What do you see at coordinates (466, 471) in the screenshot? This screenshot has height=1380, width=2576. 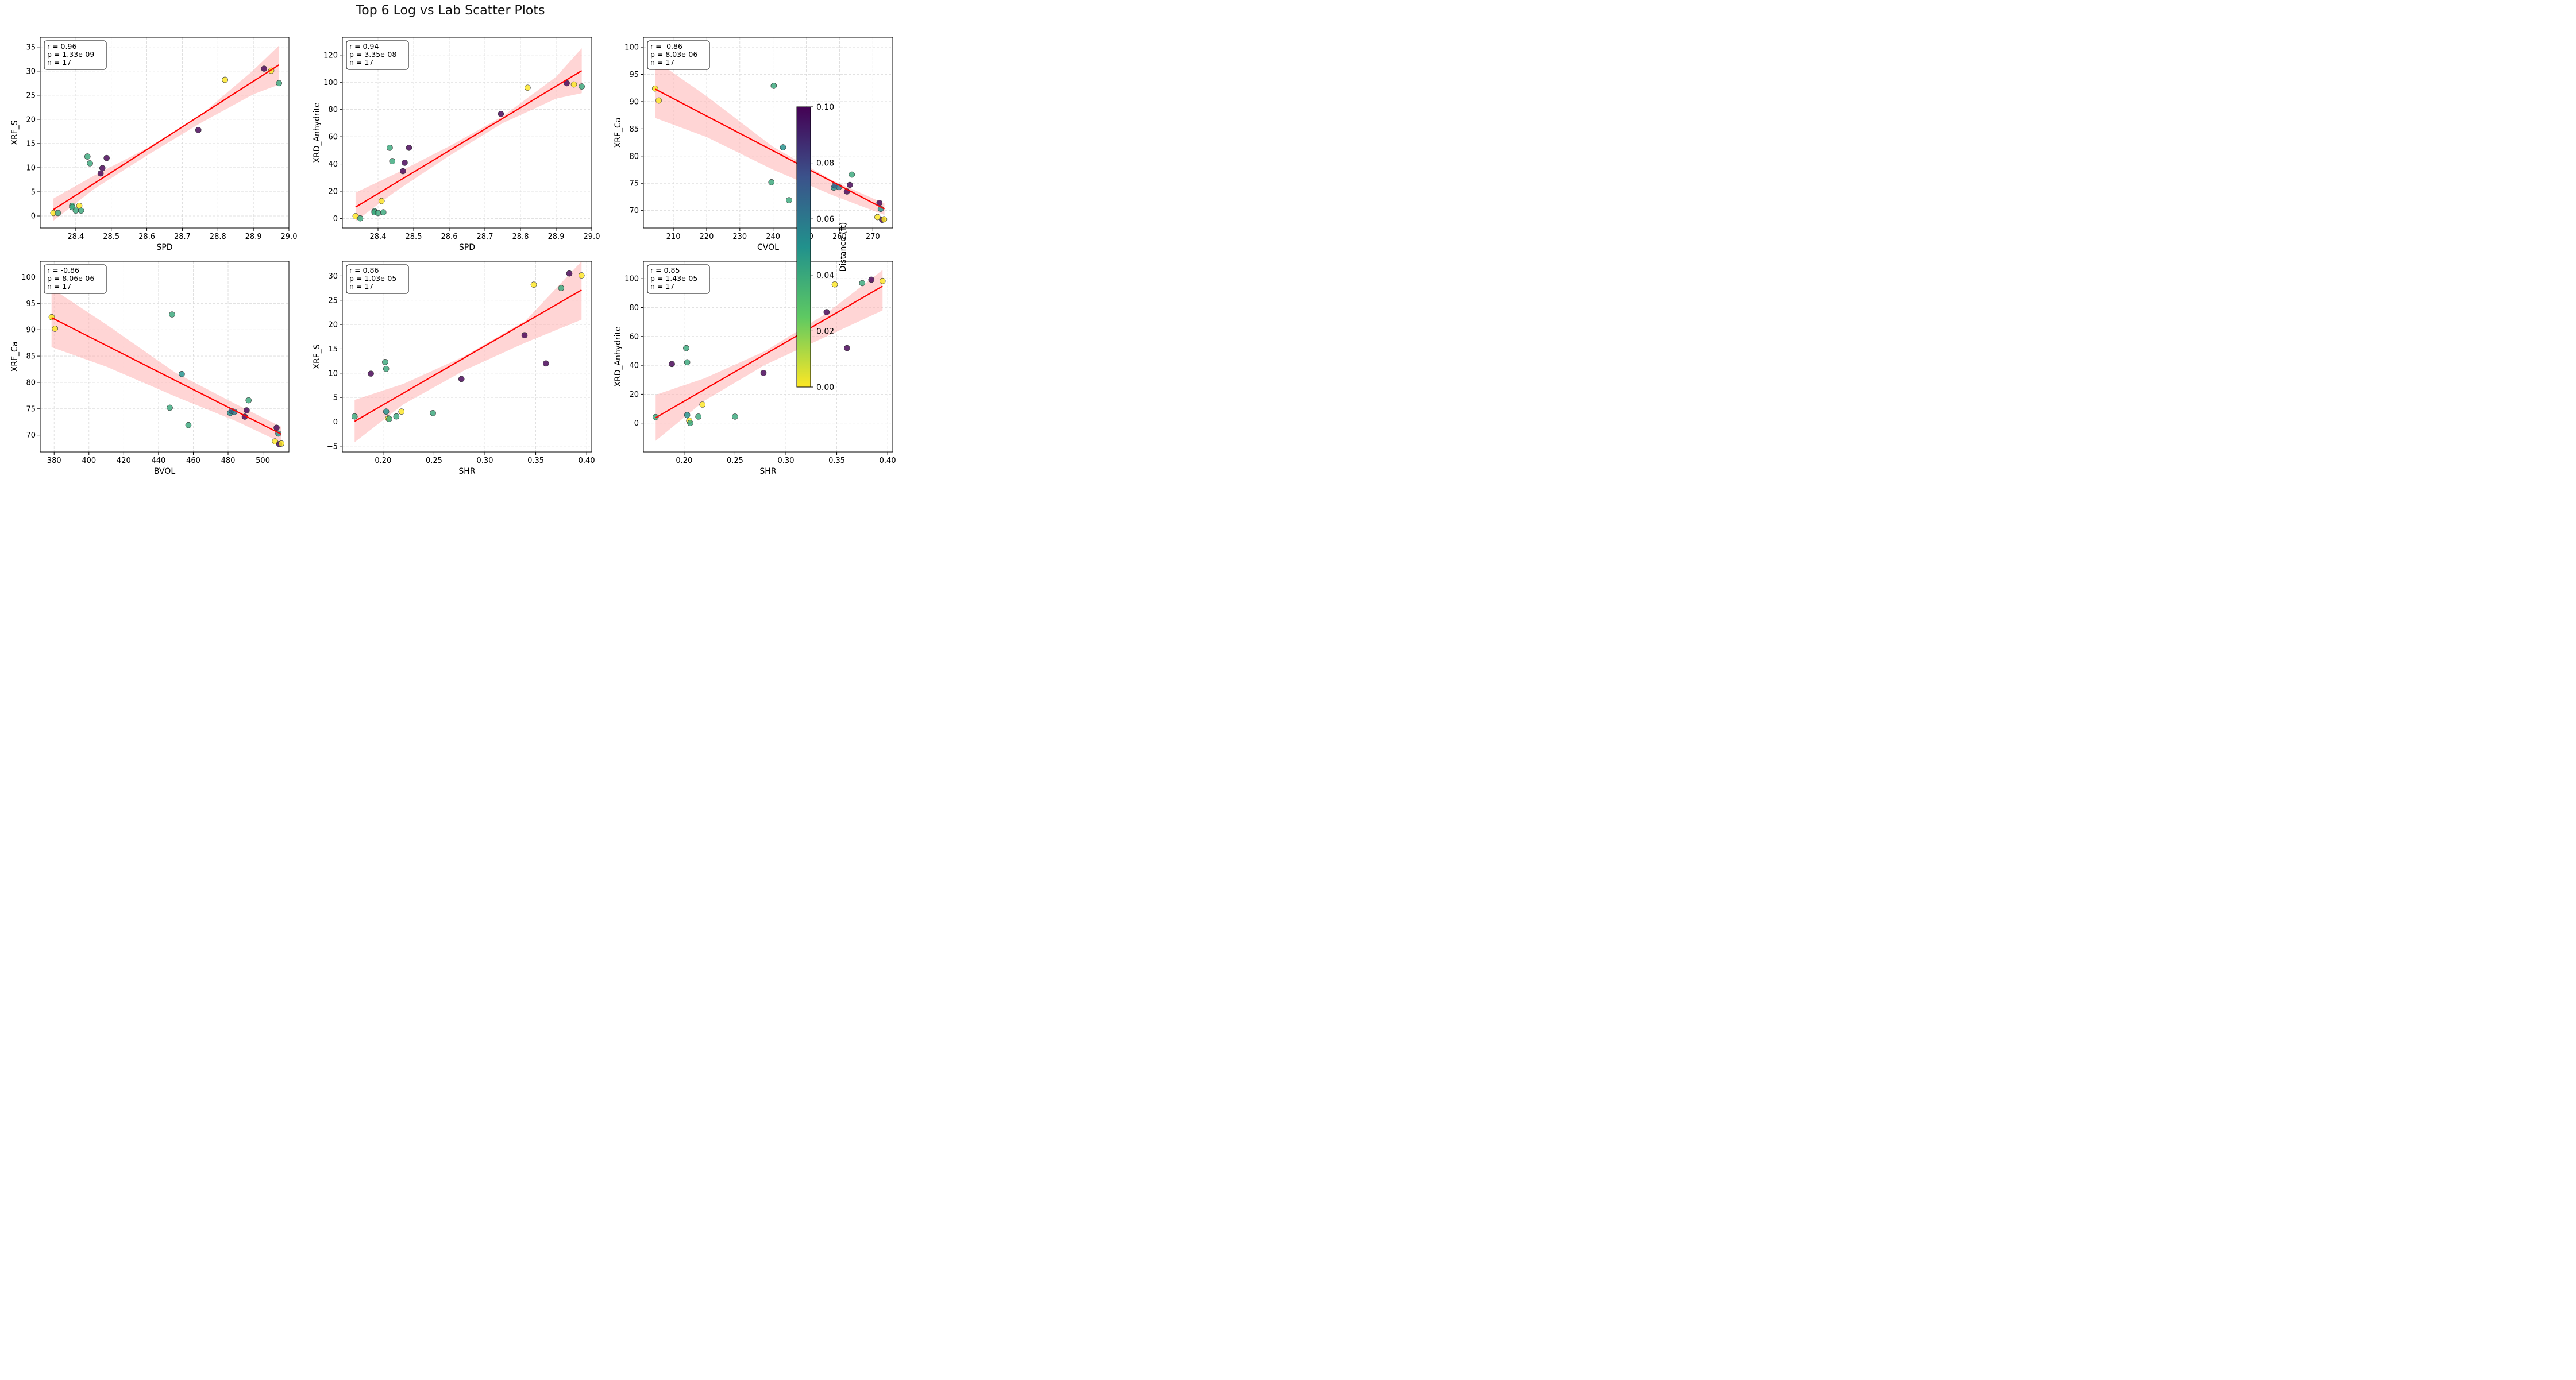 I see `x-axis-label: SHR` at bounding box center [466, 471].